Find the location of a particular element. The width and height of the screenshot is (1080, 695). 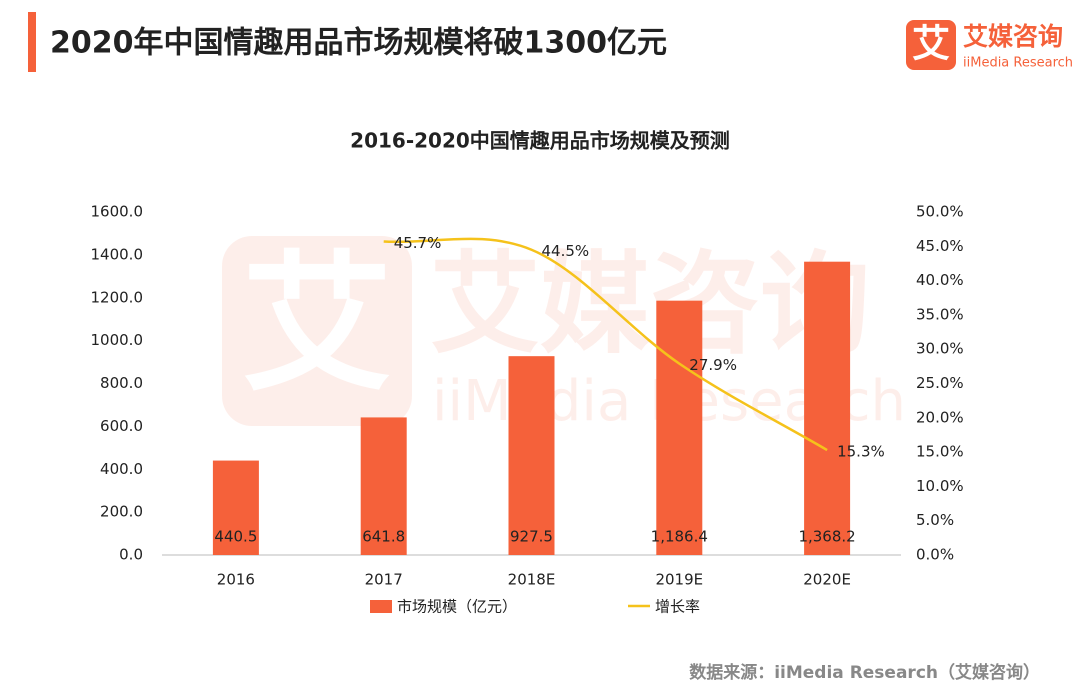

bar-value-label: 641.8 is located at coordinates (383, 537).